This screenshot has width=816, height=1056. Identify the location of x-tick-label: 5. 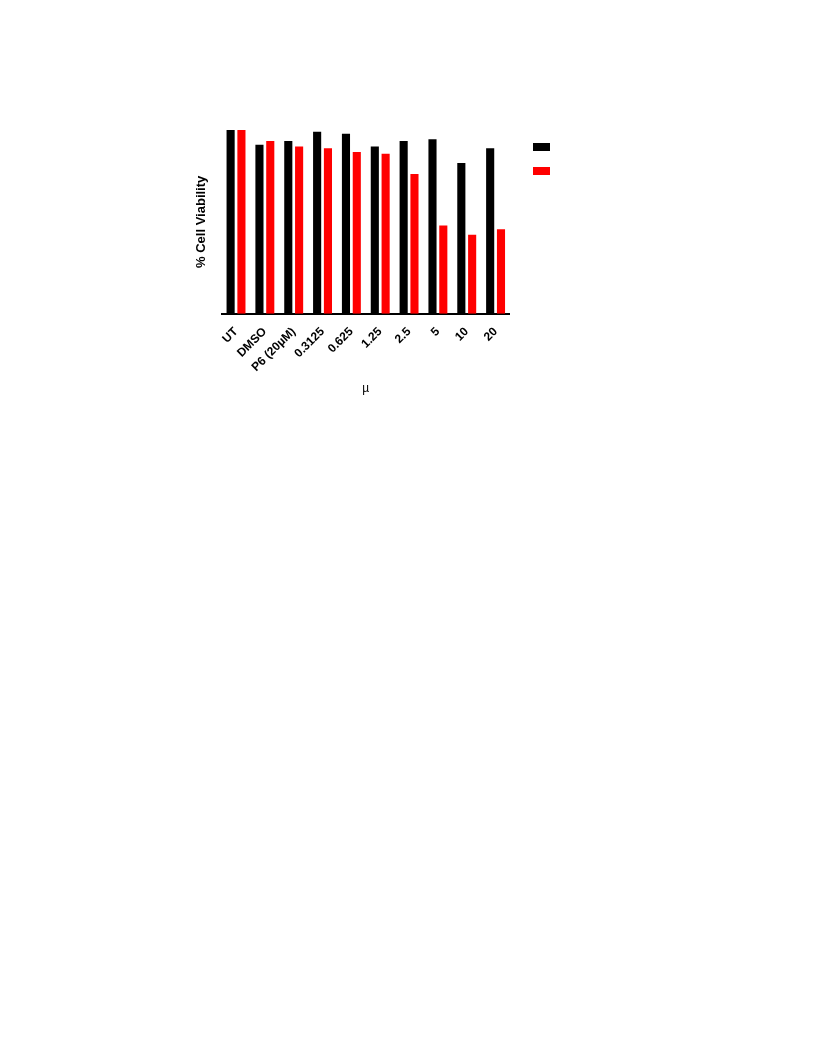
(435, 331).